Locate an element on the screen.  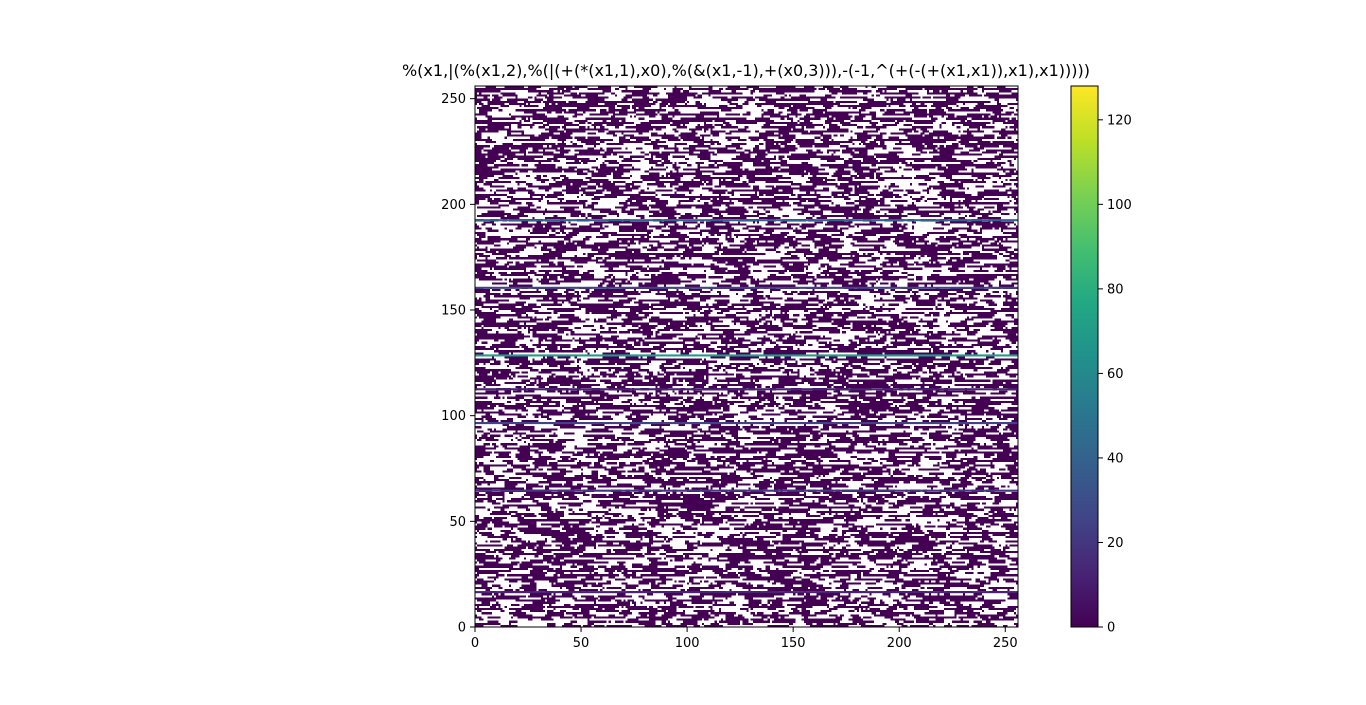
colorbar-tick-label: 60 is located at coordinates (1115, 374).